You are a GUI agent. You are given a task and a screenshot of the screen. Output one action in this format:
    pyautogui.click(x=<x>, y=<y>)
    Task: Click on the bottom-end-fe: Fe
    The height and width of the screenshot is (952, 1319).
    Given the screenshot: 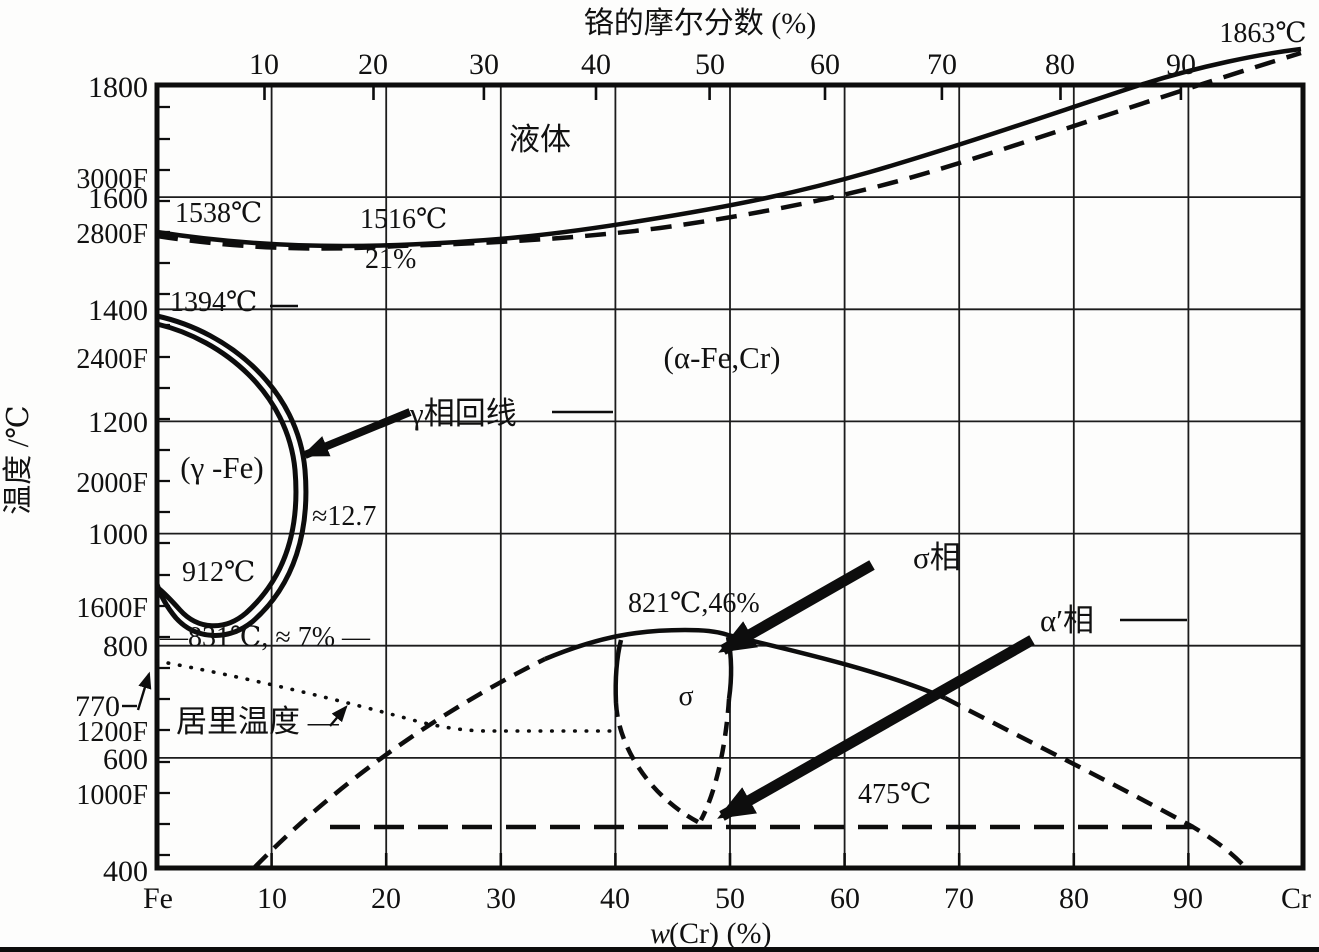 What is the action you would take?
    pyautogui.click(x=158, y=898)
    